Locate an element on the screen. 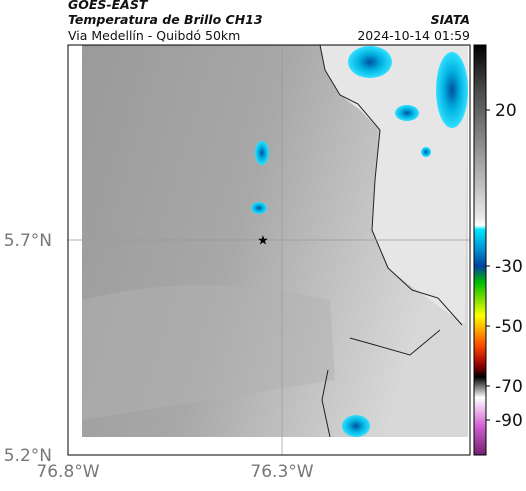 Image resolution: width=526 pixels, height=491 pixels. colorbar-label: -90 is located at coordinates (509, 421).